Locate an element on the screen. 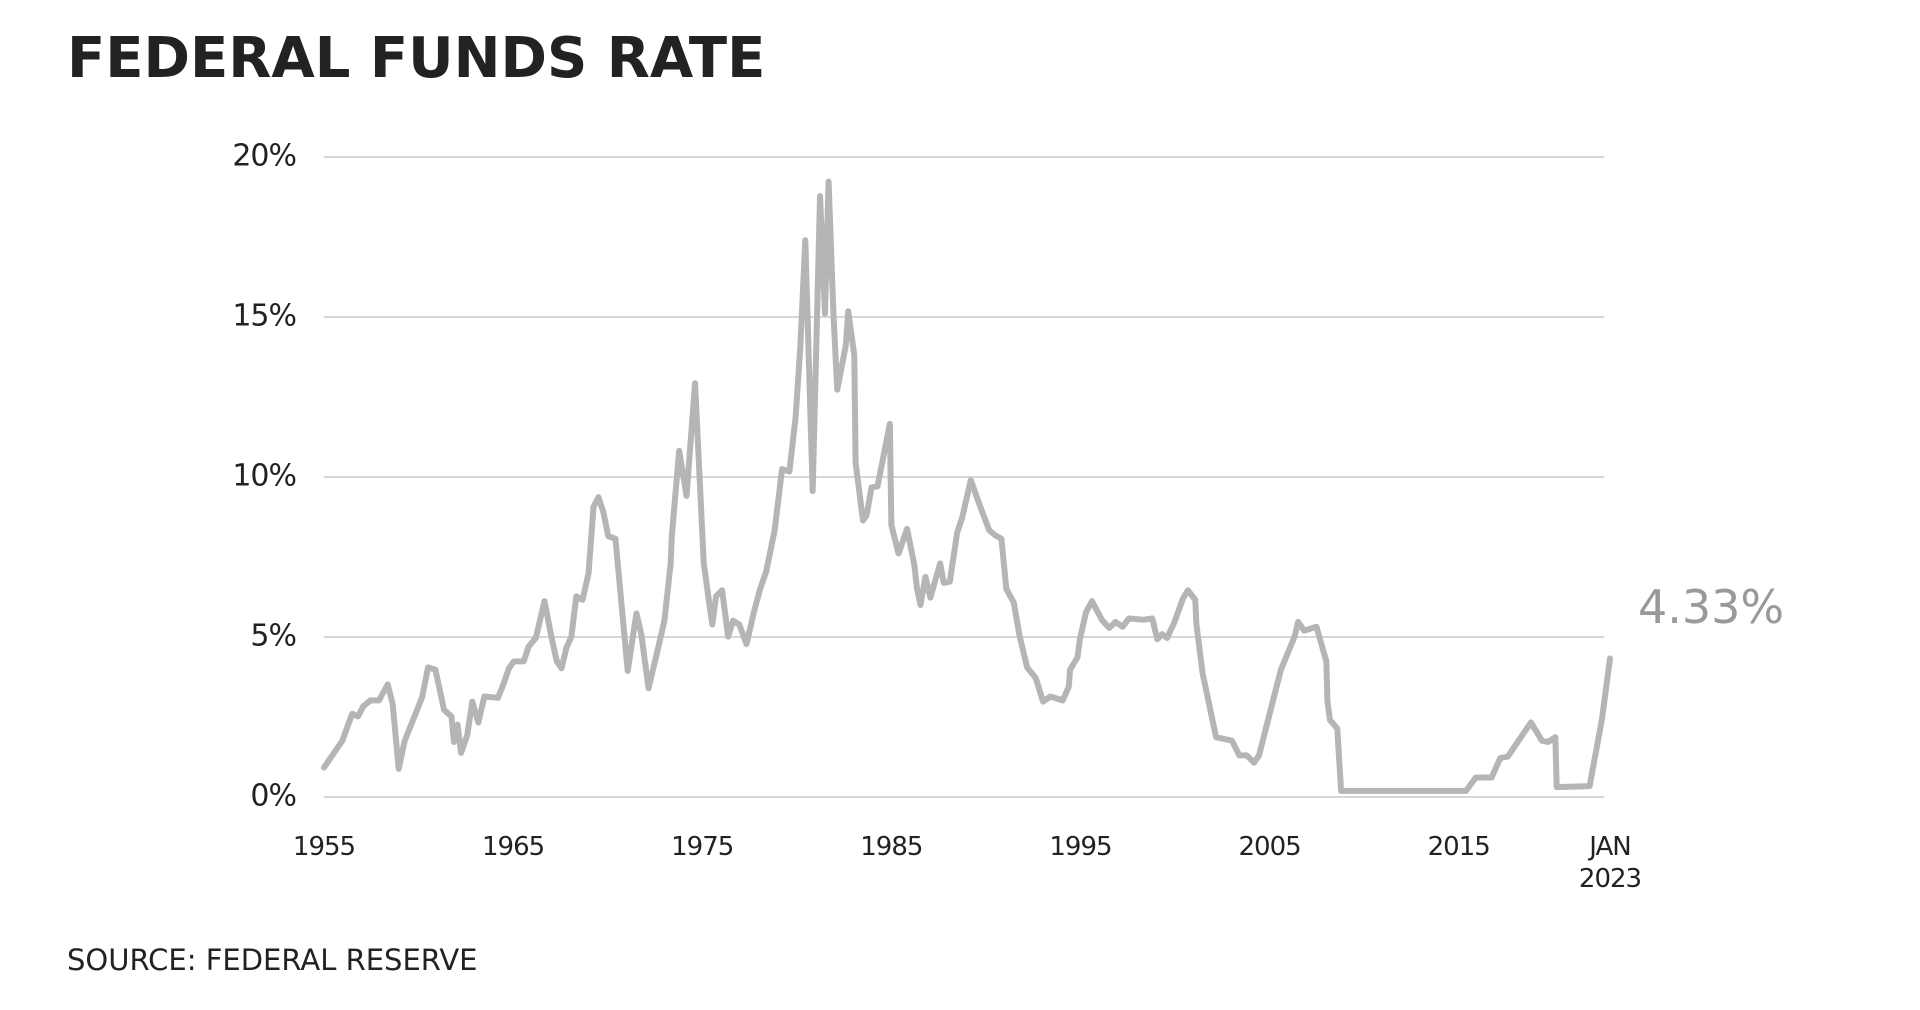 The image size is (1920, 1010). x-tick-label: 1975 is located at coordinates (702, 847).